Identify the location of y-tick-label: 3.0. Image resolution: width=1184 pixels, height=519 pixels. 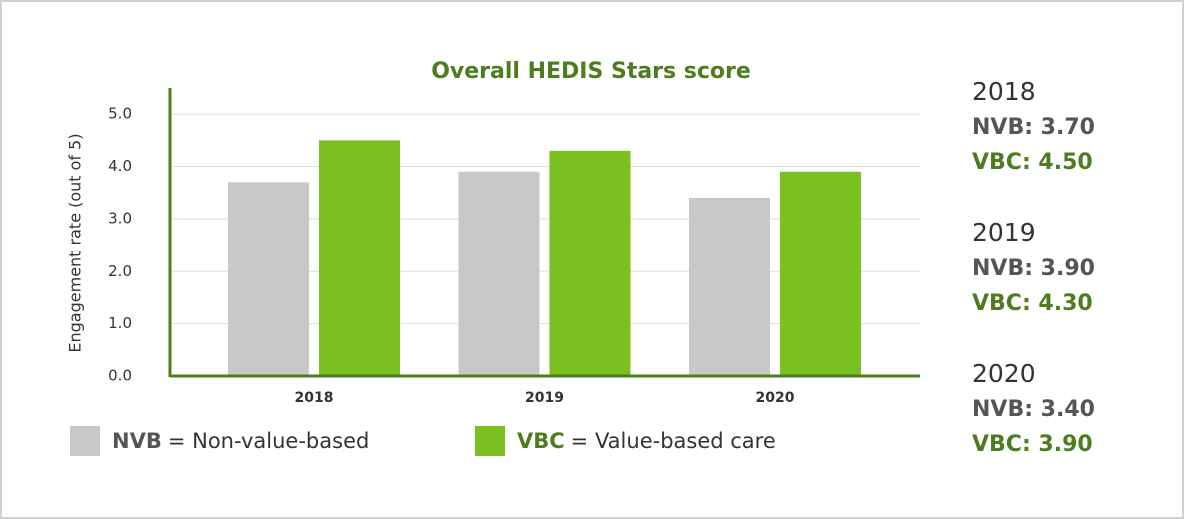
(120, 218).